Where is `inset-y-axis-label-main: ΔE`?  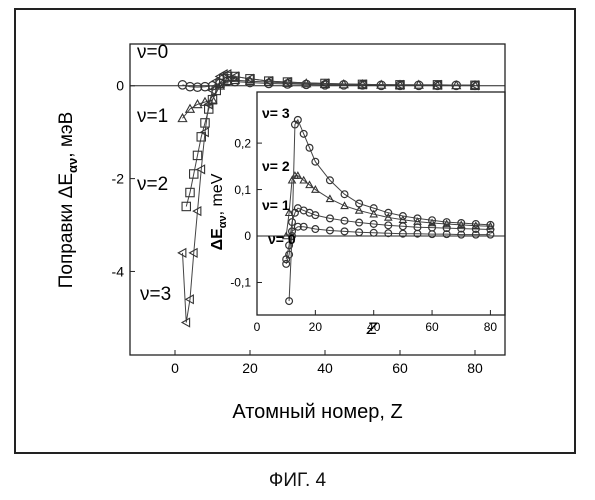
inset-y-axis-label-main: ΔE is located at coordinates (217, 239).